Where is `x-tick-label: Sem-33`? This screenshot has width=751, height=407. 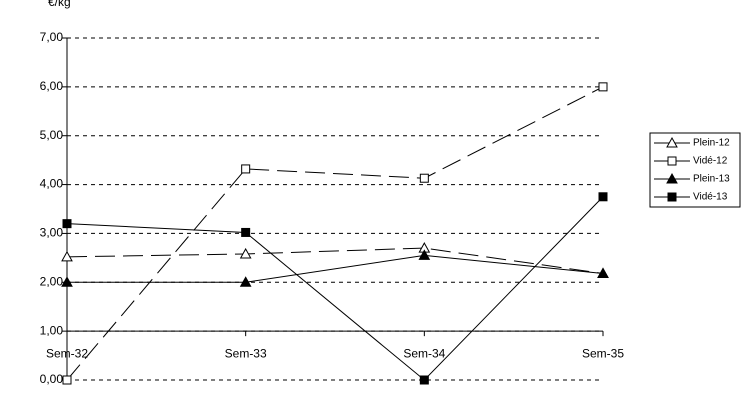 x-tick-label: Sem-33 is located at coordinates (246, 353).